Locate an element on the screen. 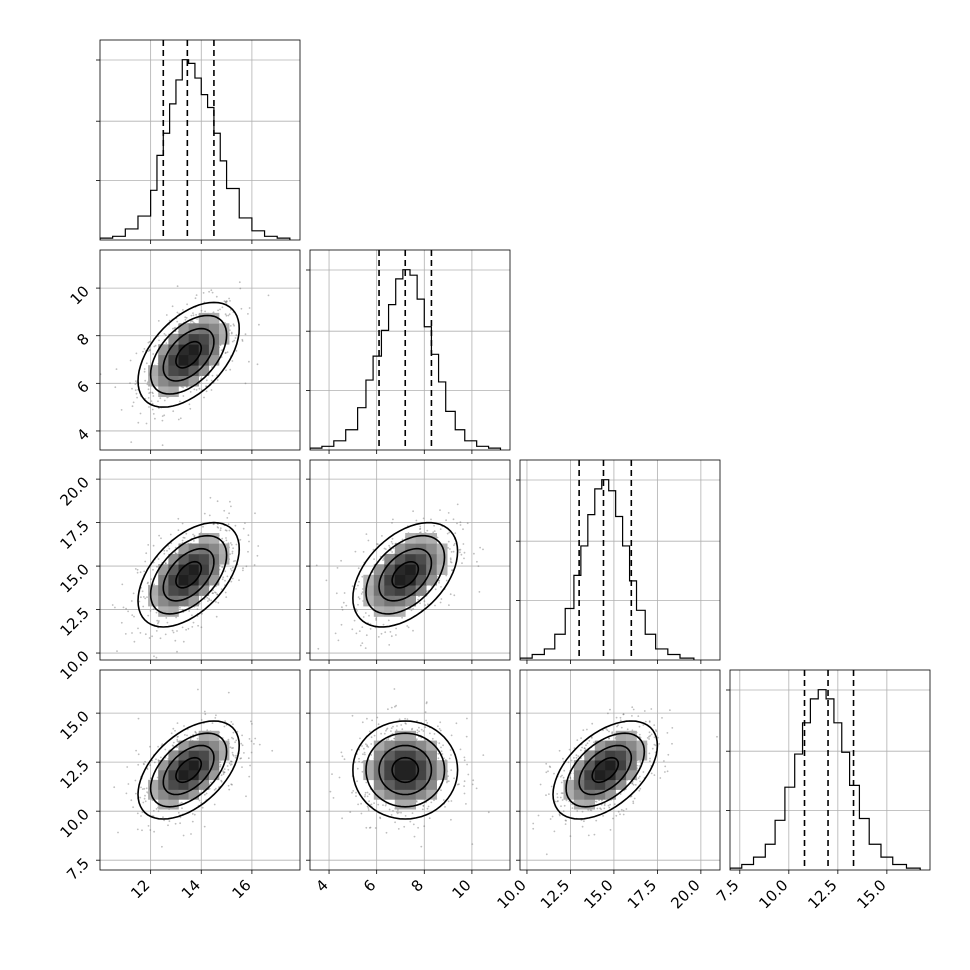  x-tick-label: 15.0 is located at coordinates (871, 894).